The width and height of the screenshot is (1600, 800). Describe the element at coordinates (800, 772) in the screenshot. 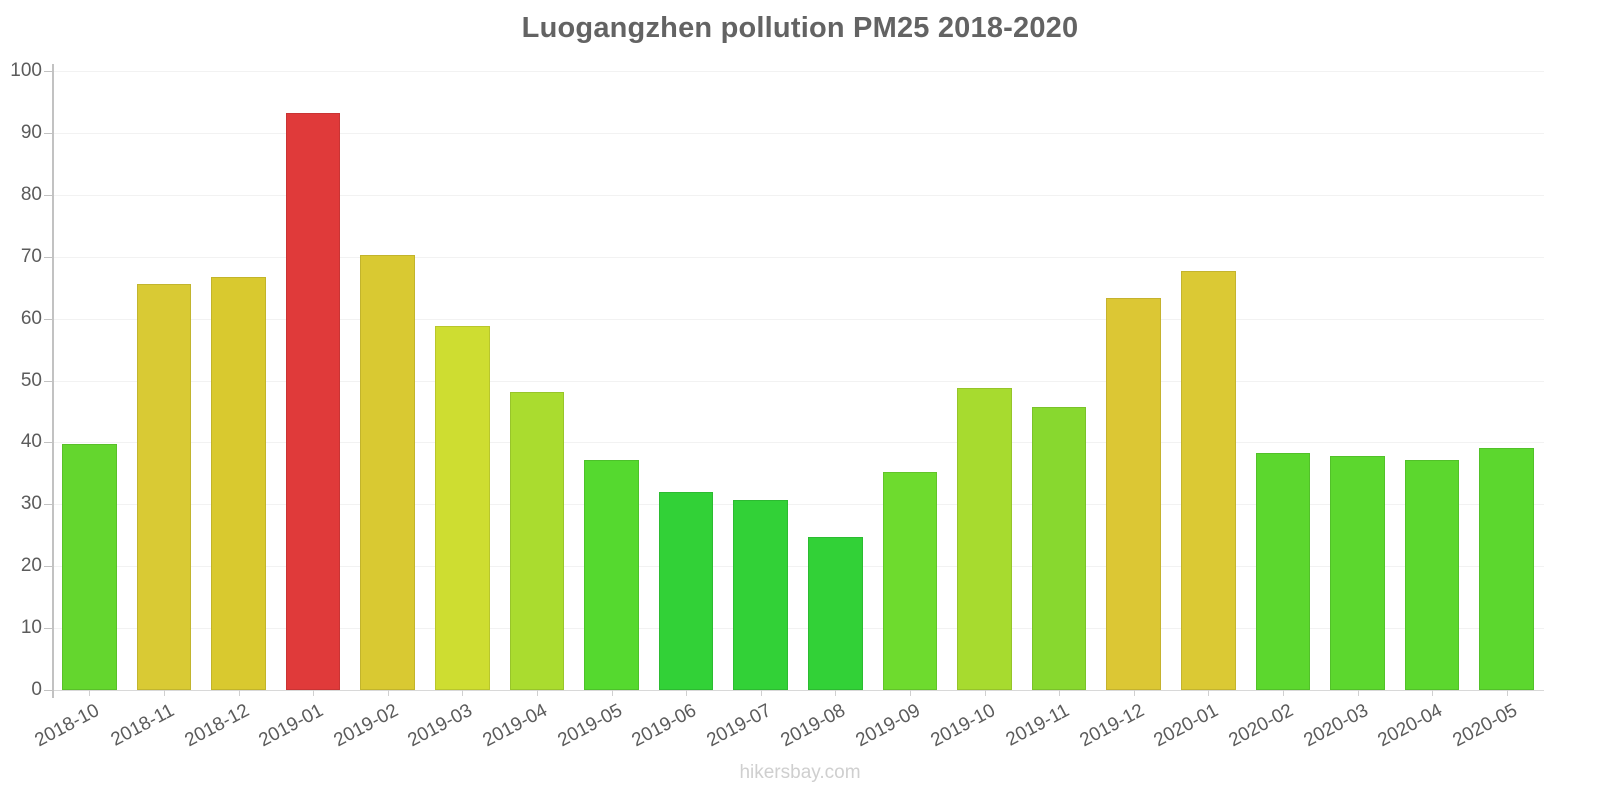

I see `chart-footer-source: hikersbay.com` at that location.